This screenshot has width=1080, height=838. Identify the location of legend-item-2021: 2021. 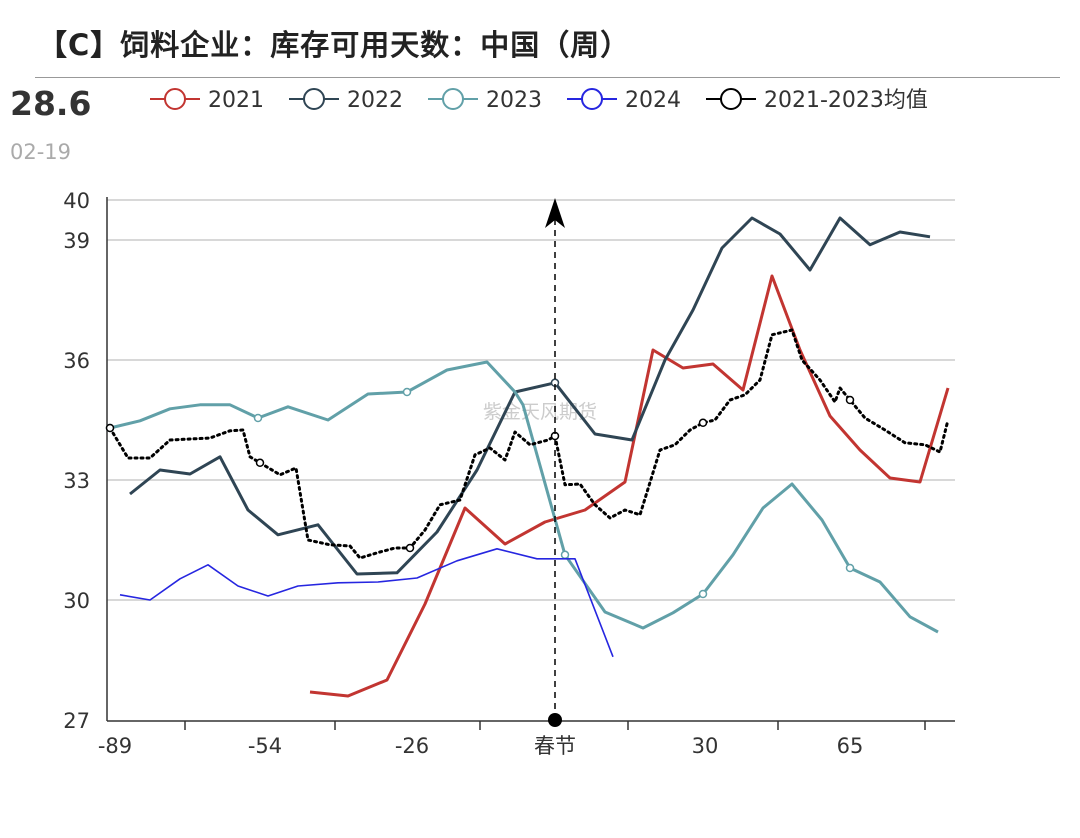
(207, 100).